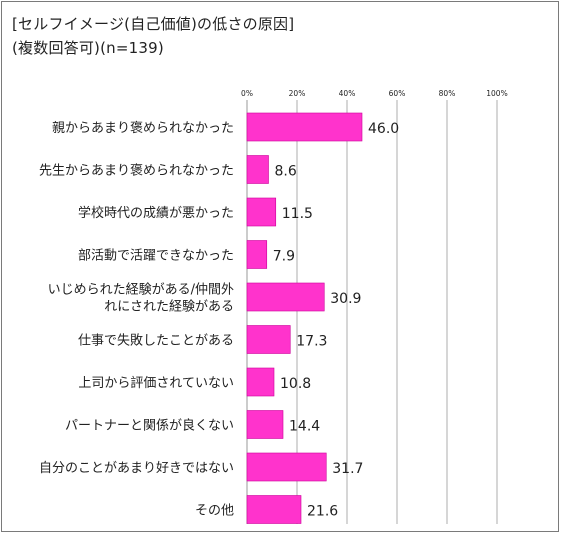 This screenshot has width=562, height=535. What do you see at coordinates (141, 290) in the screenshot?
I see `category-label: いじめられた経験がある/仲間外` at bounding box center [141, 290].